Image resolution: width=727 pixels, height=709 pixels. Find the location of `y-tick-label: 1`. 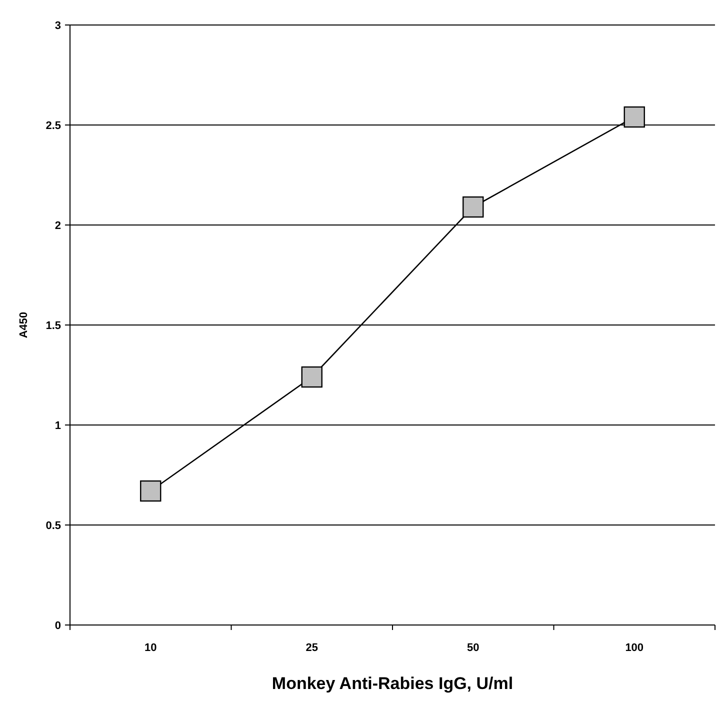

y-tick-label: 1 is located at coordinates (57, 426).